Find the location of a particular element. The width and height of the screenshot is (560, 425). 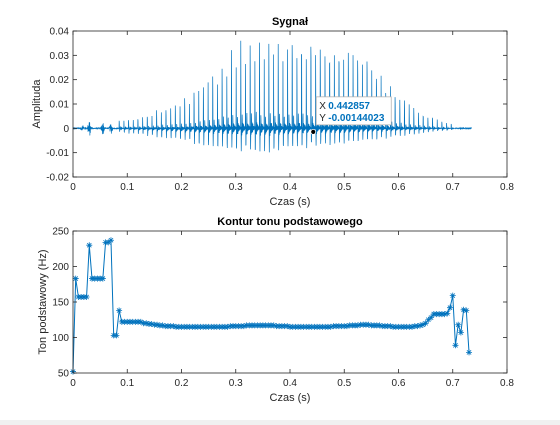

data-tip-marker is located at coordinates (313, 131).